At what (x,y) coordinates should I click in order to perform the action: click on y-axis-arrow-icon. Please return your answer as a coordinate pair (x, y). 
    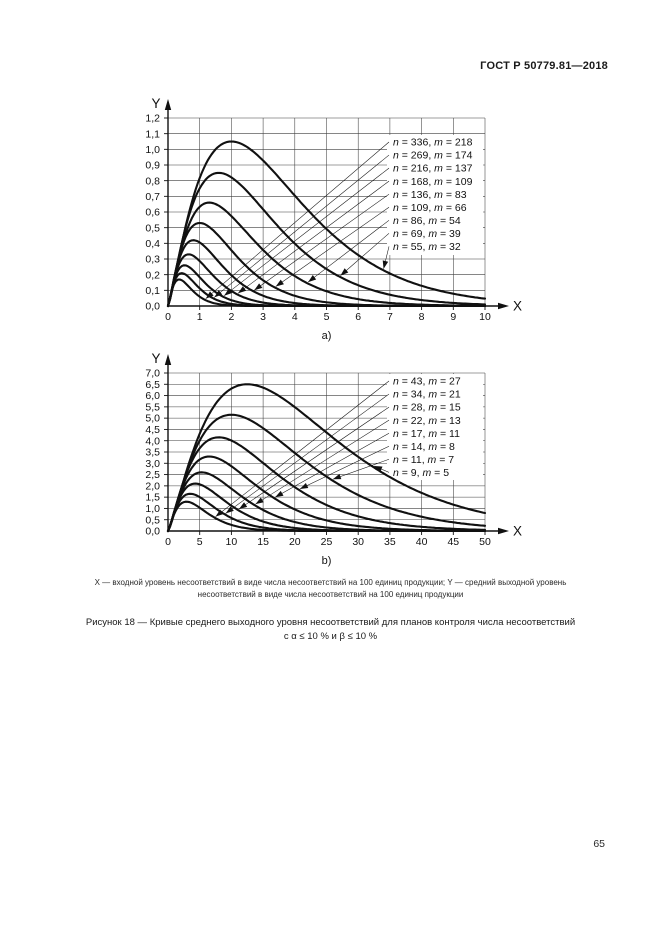
    Looking at the image, I should click on (168, 104).